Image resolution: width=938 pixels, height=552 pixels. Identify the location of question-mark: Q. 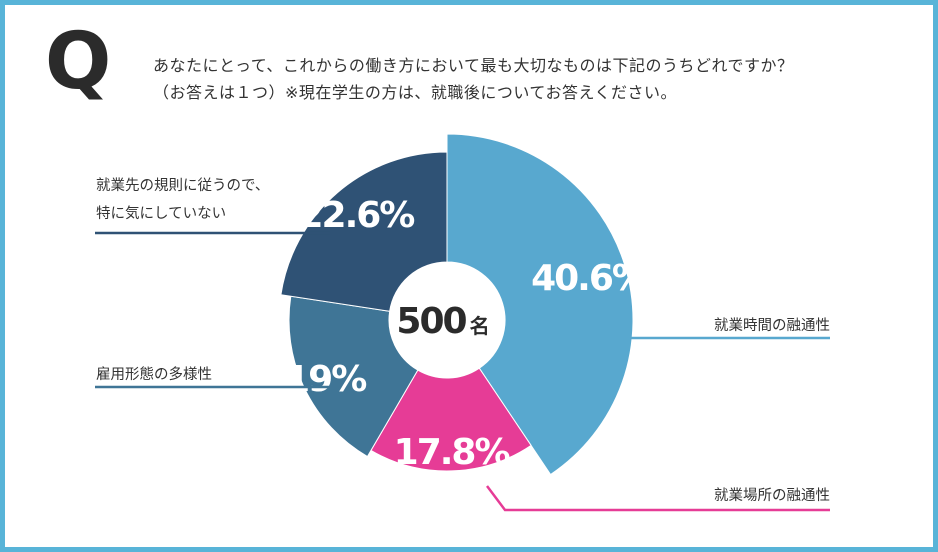
(78, 62).